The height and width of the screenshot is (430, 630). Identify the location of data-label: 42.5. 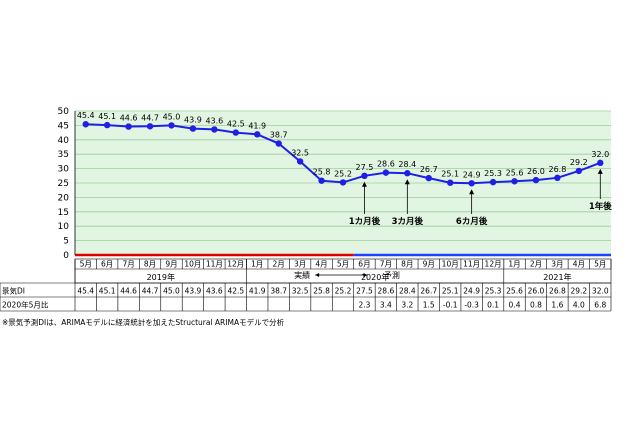
(236, 124).